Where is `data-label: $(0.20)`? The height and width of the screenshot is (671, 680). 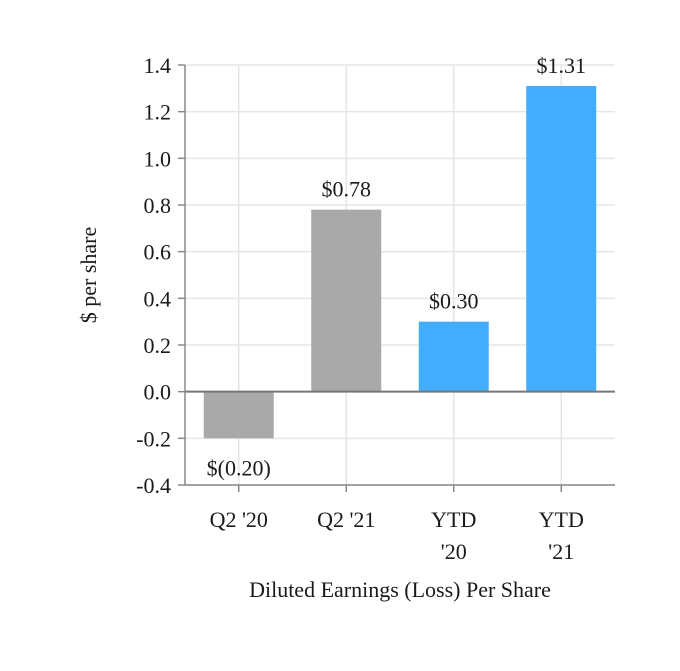 data-label: $(0.20) is located at coordinates (239, 467).